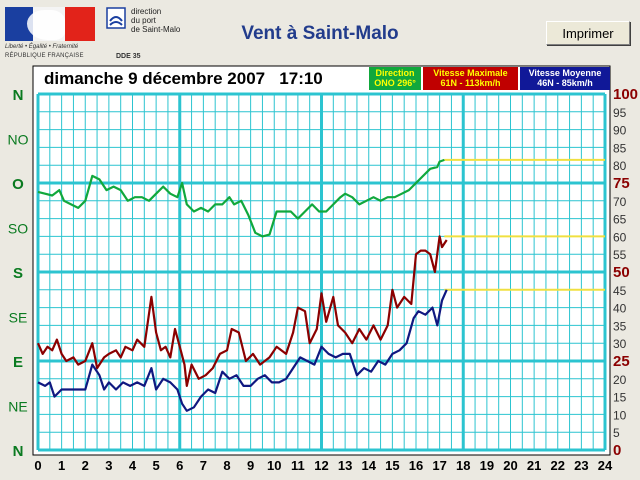  I want to click on x-tick-label: 18, so click(463, 465).